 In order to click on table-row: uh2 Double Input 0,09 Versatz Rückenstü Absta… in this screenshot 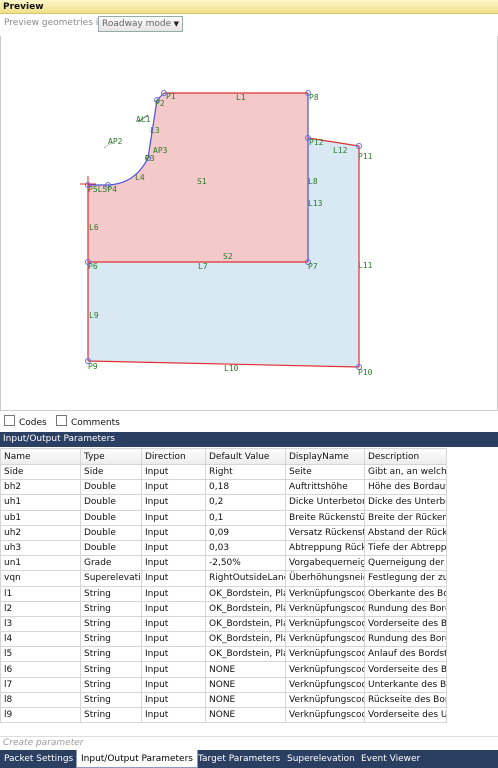, I will do `click(223, 532)`.